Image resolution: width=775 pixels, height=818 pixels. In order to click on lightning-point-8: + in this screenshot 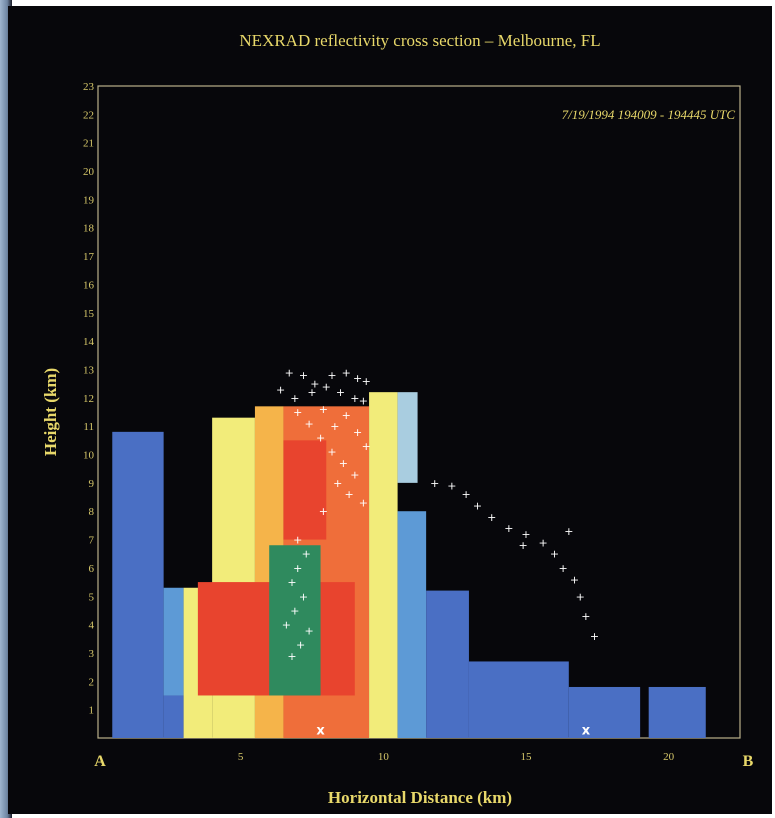, I will do `click(294, 398)`.